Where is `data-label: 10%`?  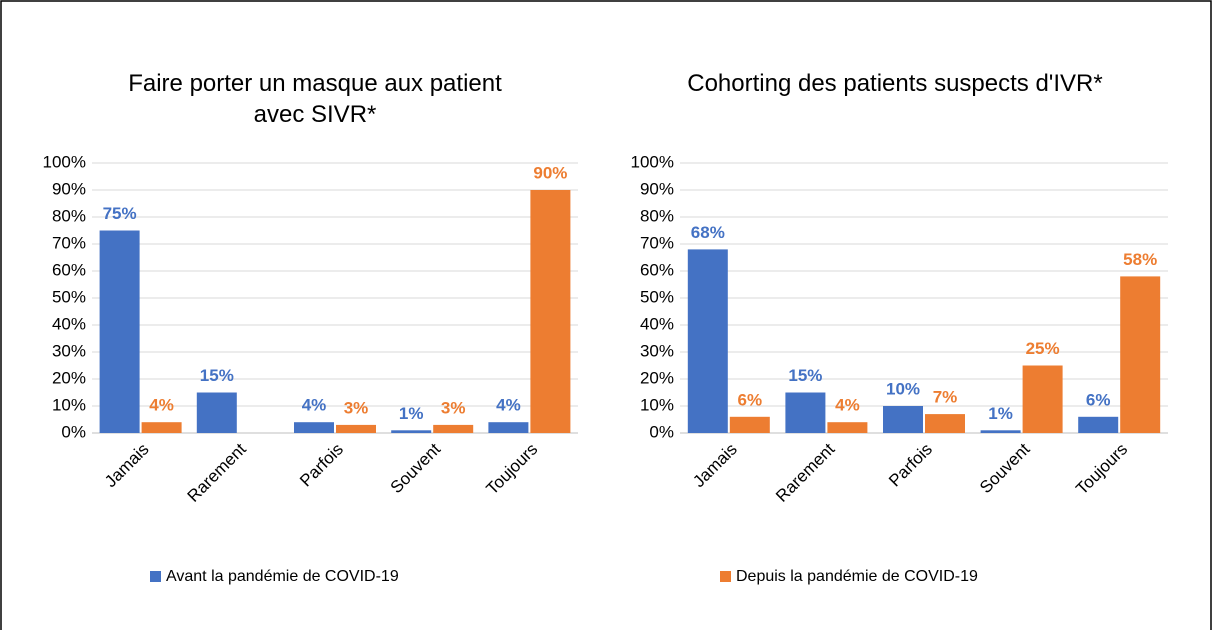
data-label: 10% is located at coordinates (903, 388).